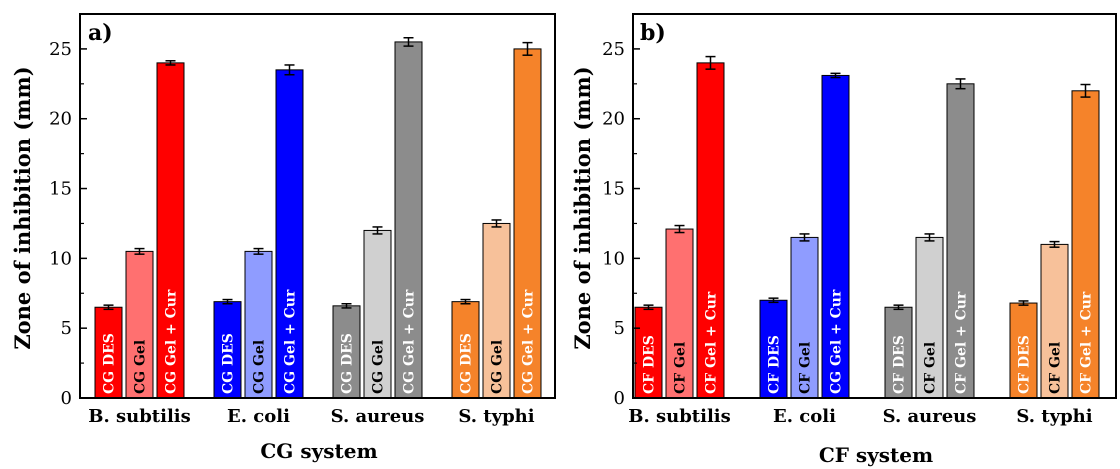  I want to click on panel-b-y-tick-label: 0, so click(619, 398).